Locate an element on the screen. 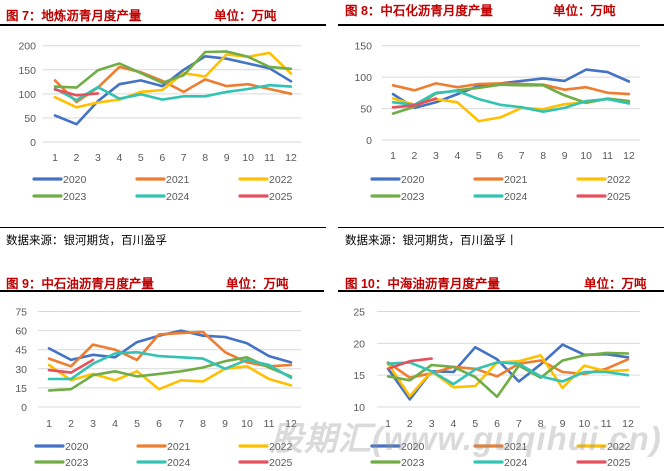 This screenshot has height=471, width=664. series-line-2021 is located at coordinates (170, 349).